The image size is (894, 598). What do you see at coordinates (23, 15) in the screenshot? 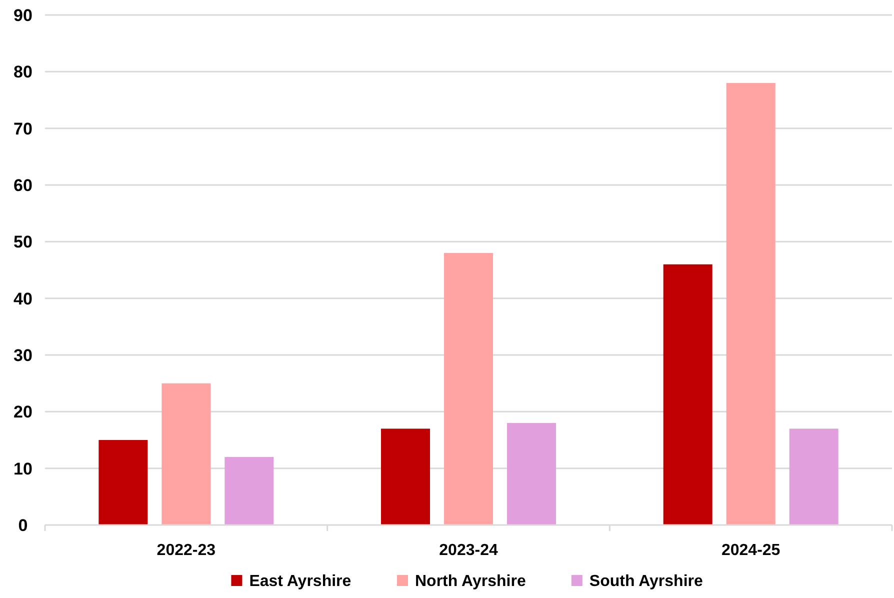
I see `y-tick-label: 90` at bounding box center [23, 15].